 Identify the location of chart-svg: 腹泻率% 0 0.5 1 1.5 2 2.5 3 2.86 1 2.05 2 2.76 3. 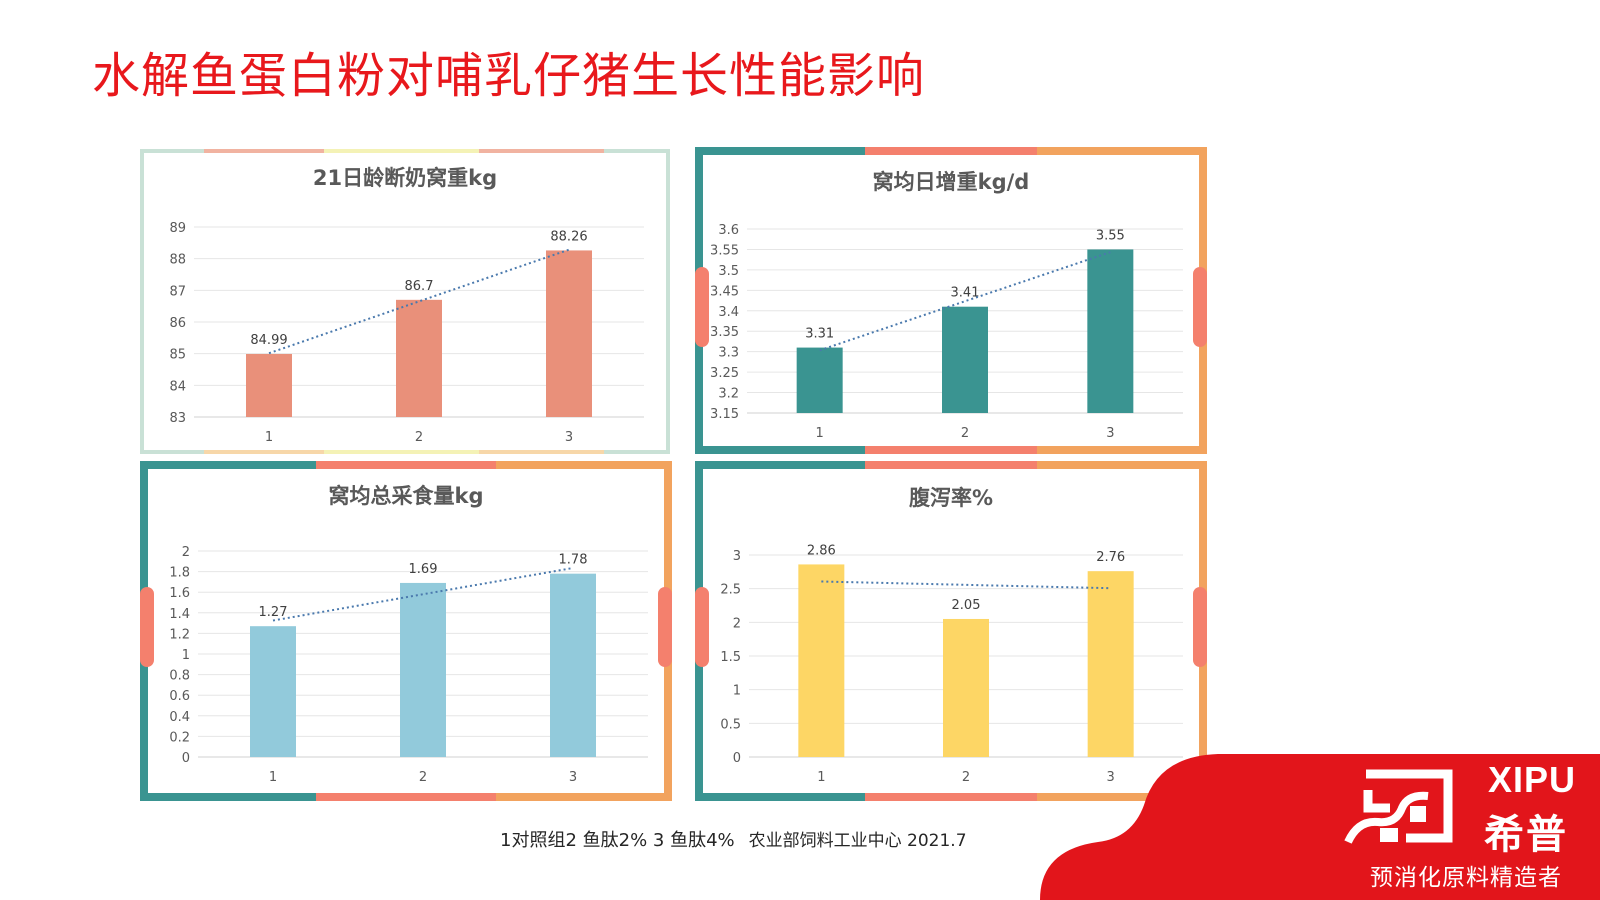
(951, 635).